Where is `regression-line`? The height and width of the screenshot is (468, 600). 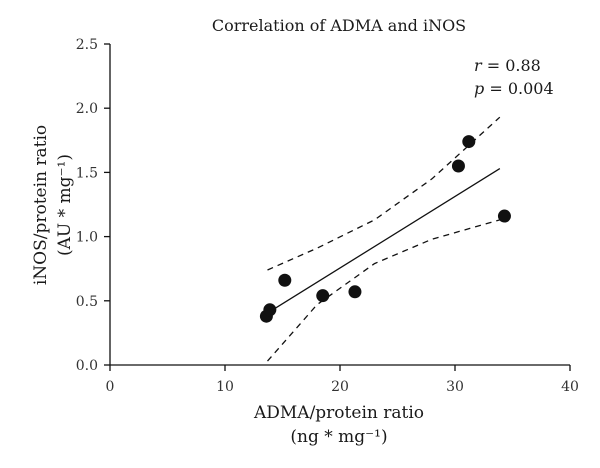 regression-line is located at coordinates (384, 240).